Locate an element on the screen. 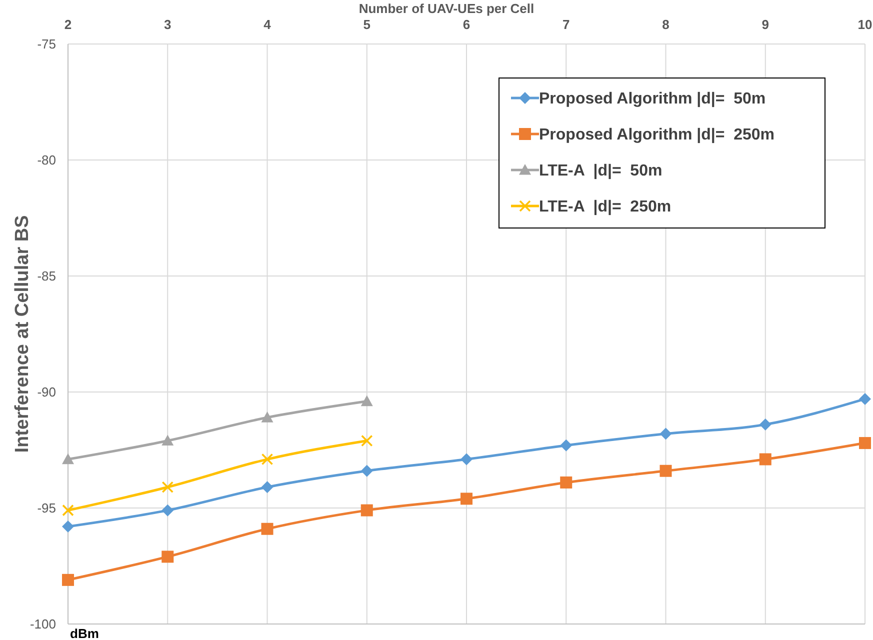  legend-label: Proposed Algorithm |d|= 50m is located at coordinates (652, 99).